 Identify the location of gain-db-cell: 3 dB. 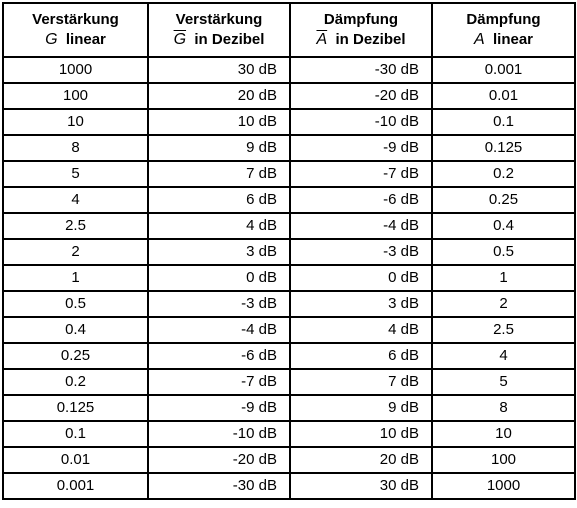
(219, 252).